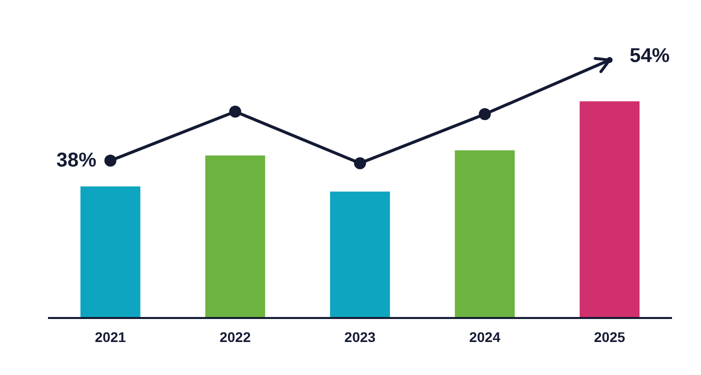  Describe the element at coordinates (610, 337) in the screenshot. I see `x-tick-label: 2025` at that location.